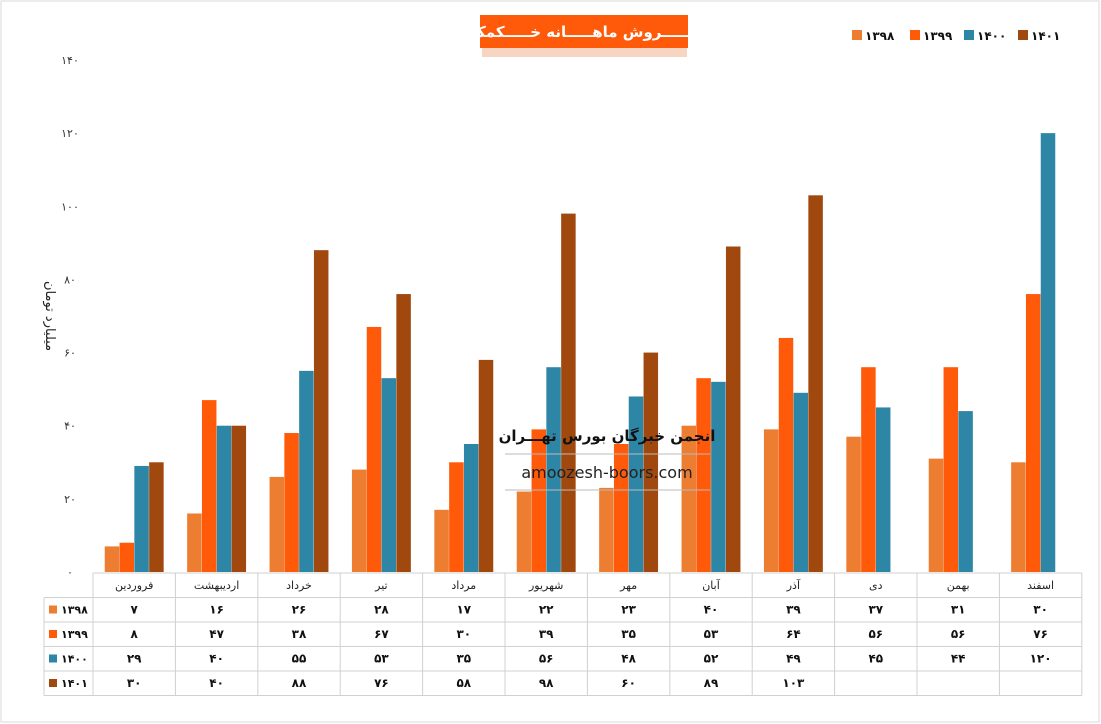  I want to click on y-tick-label: ۴۰, so click(70, 426).